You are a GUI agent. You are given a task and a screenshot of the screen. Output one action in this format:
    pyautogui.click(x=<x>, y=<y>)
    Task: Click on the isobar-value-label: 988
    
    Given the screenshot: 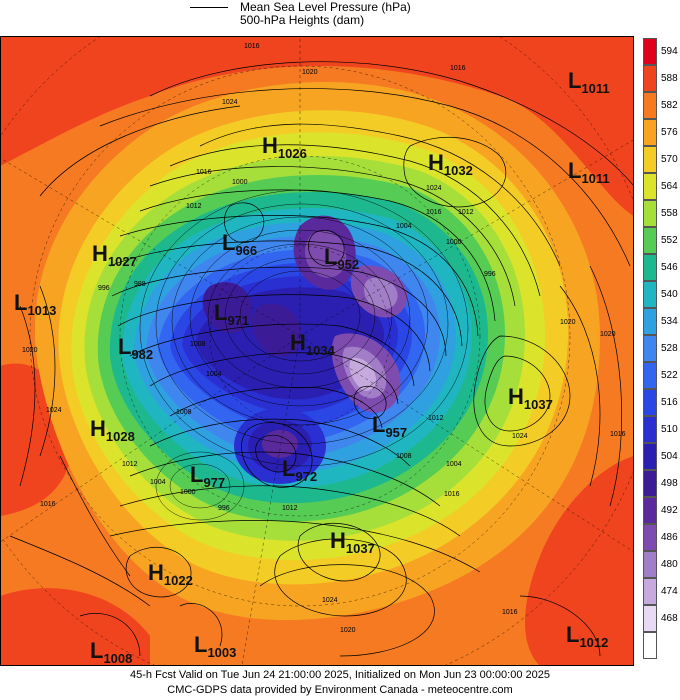 What is the action you would take?
    pyautogui.click(x=140, y=284)
    